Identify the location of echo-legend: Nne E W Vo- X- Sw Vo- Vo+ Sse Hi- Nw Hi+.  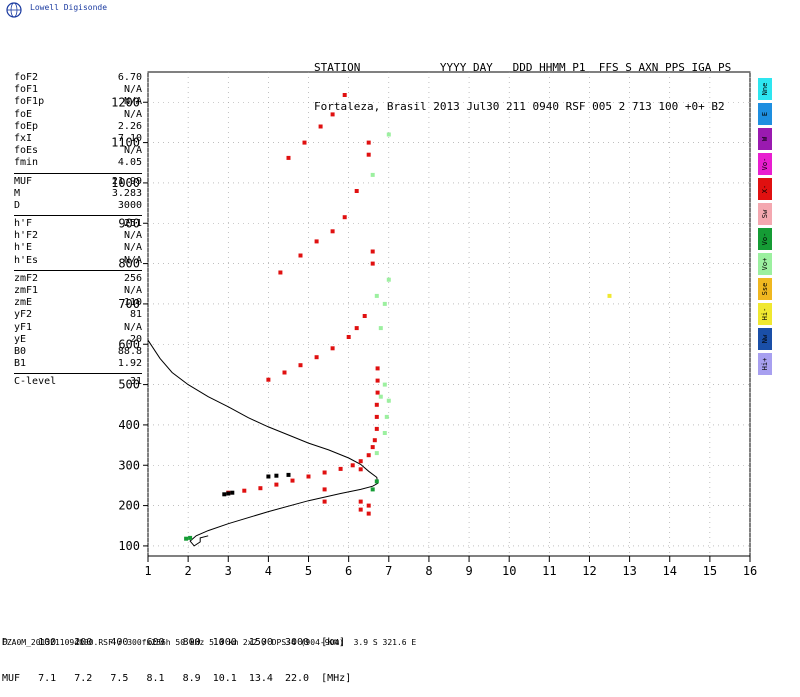
(765, 228).